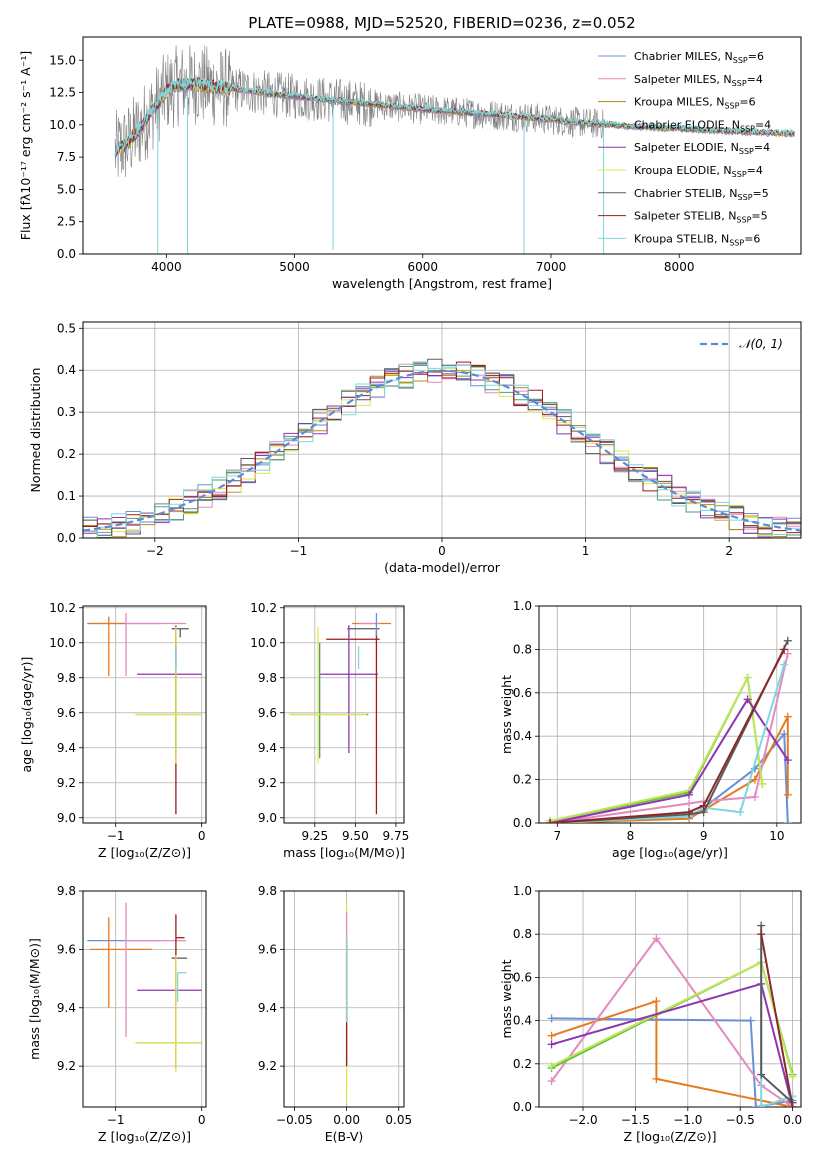 The height and width of the screenshot is (1170, 819). What do you see at coordinates (701, 194) in the screenshot?
I see `legend-entry: Chabrier STELIB, NSSP=5` at bounding box center [701, 194].